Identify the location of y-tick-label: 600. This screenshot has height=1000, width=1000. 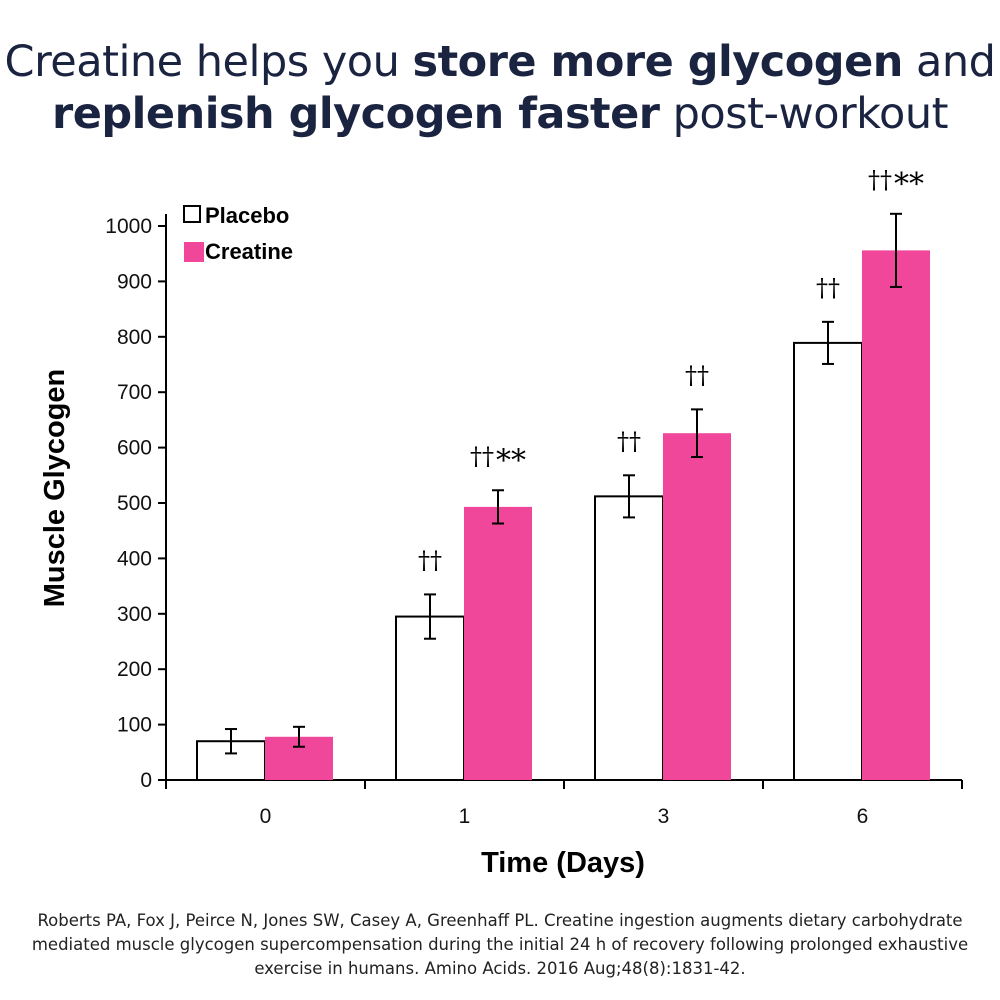
(134, 448).